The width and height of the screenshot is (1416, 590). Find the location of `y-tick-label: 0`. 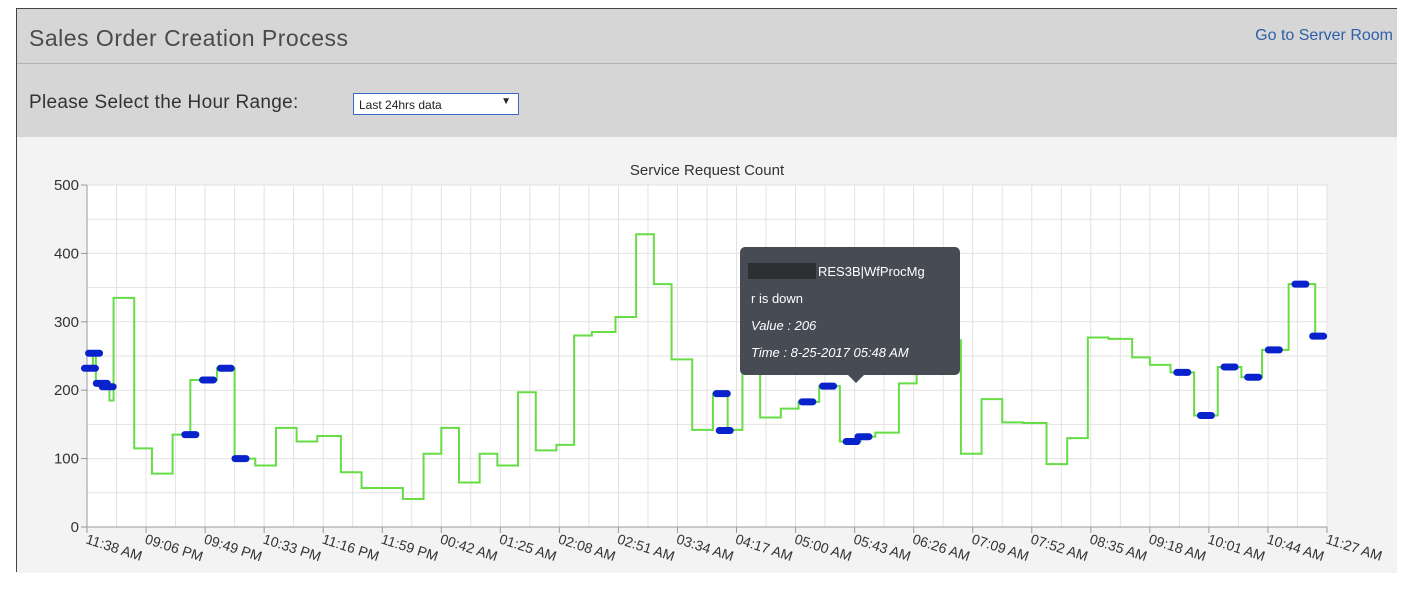

y-tick-label: 0 is located at coordinates (75, 527).